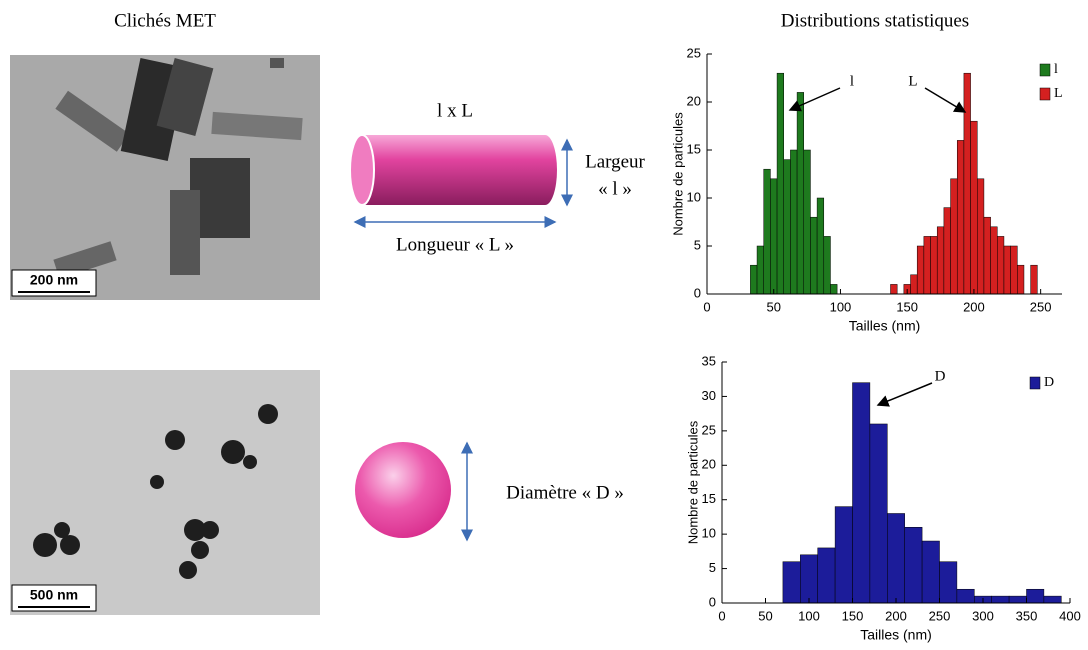 The image size is (1088, 650). Describe the element at coordinates (1056, 69) in the screenshot. I see `legend-label: l` at that location.